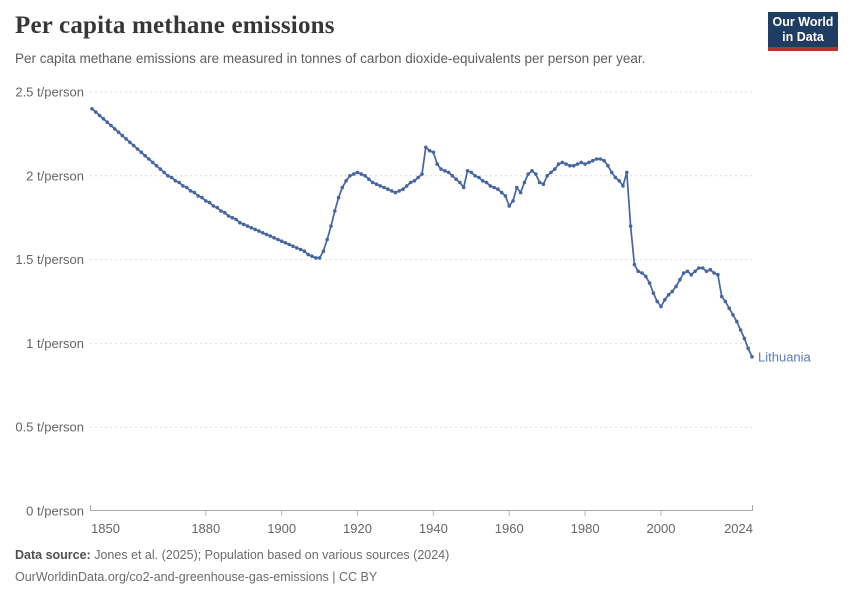 This screenshot has height=600, width=850. Describe the element at coordinates (357, 528) in the screenshot. I see `svg-text: 1920` at that location.